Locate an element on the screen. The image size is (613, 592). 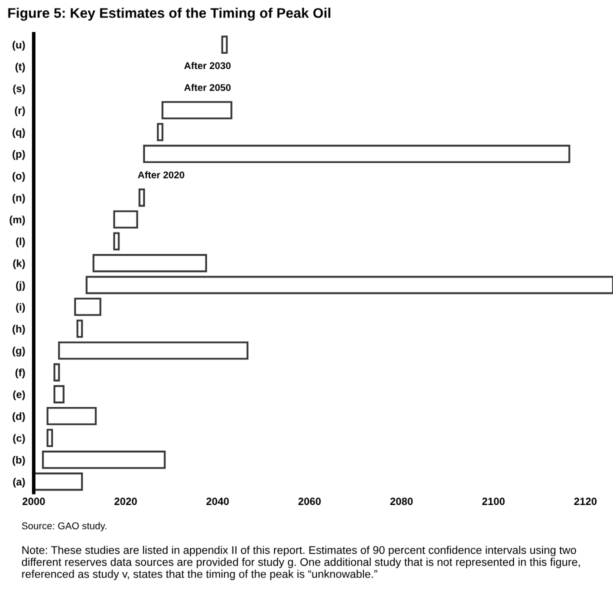
y-tick-label: (h) is located at coordinates (18, 329).